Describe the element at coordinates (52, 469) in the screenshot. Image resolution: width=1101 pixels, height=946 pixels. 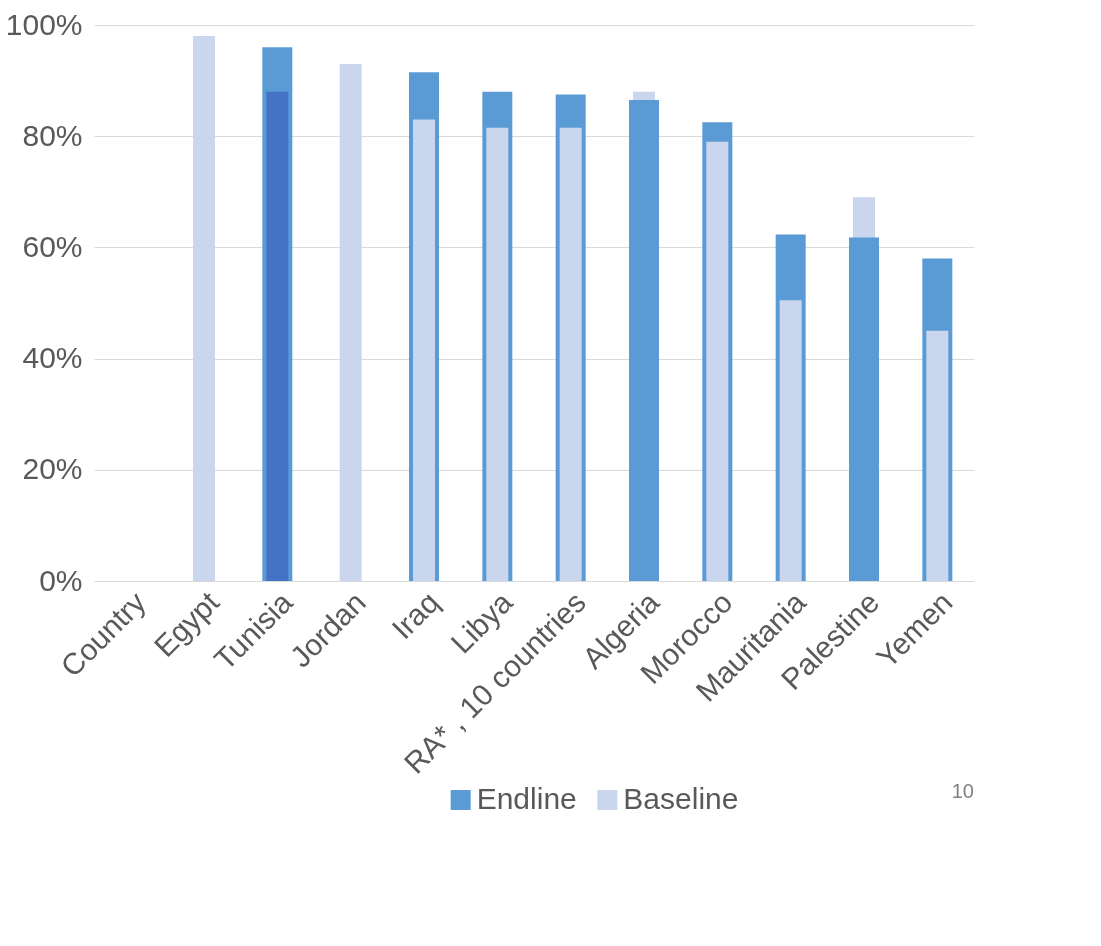
I see `y-tick-label: 20%` at that location.